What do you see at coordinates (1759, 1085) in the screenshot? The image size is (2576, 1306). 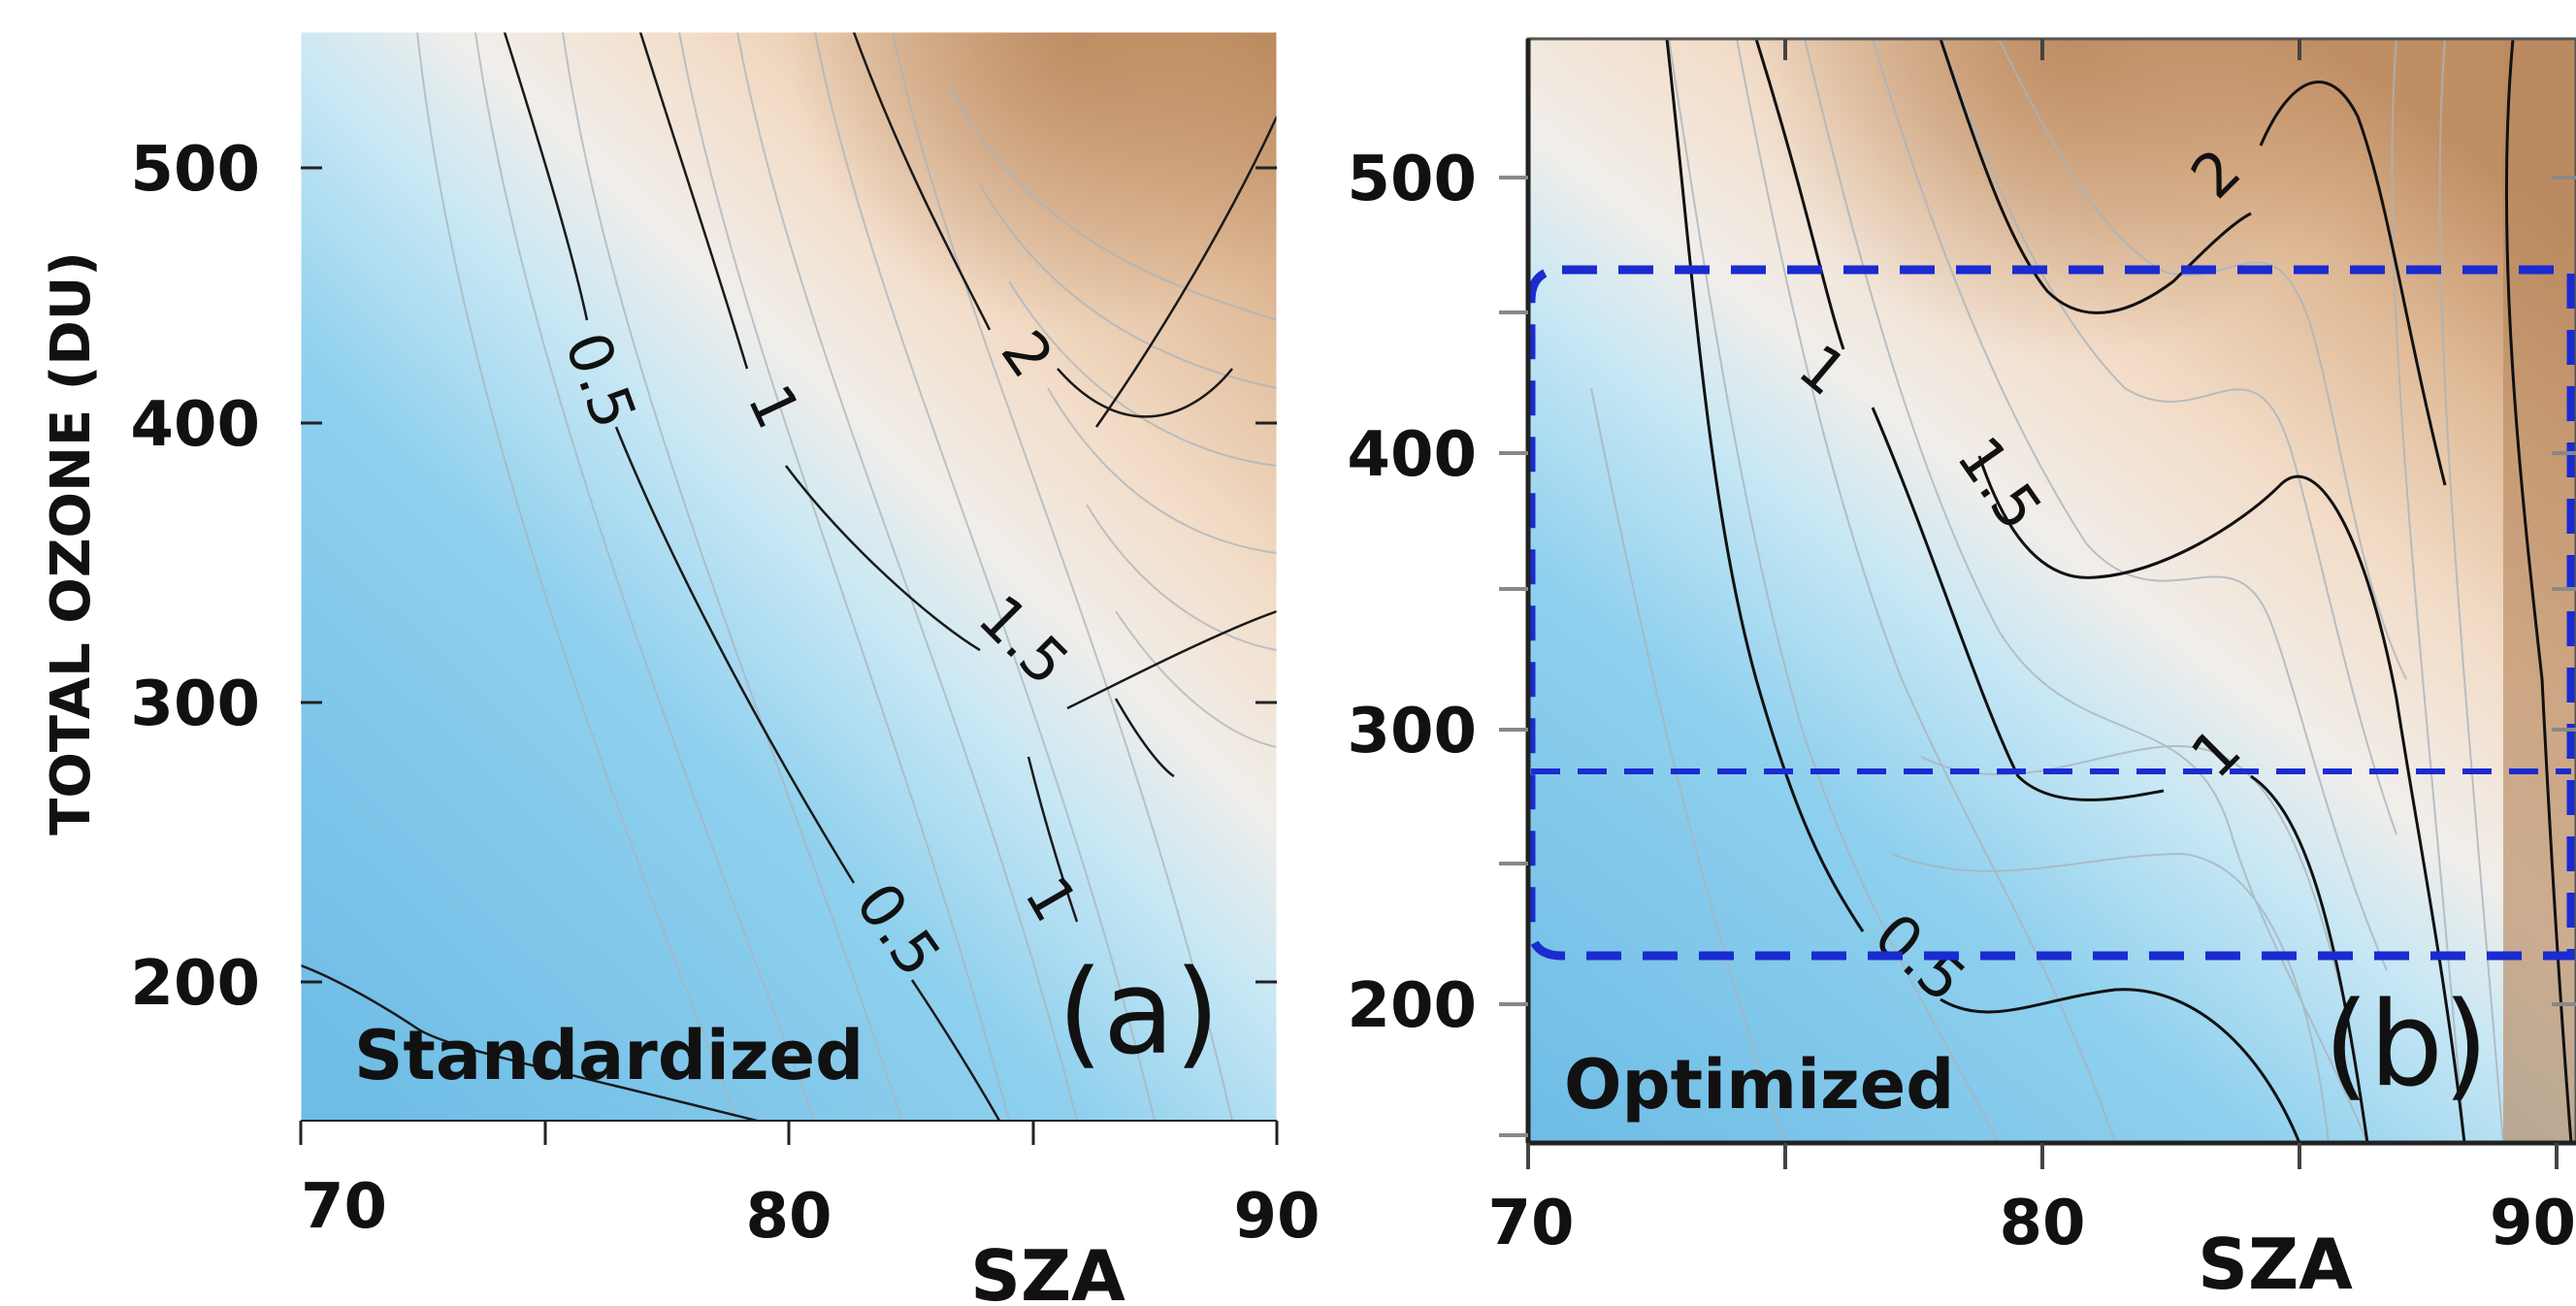 I see `panel-b-annotation: Optimized` at bounding box center [1759, 1085].